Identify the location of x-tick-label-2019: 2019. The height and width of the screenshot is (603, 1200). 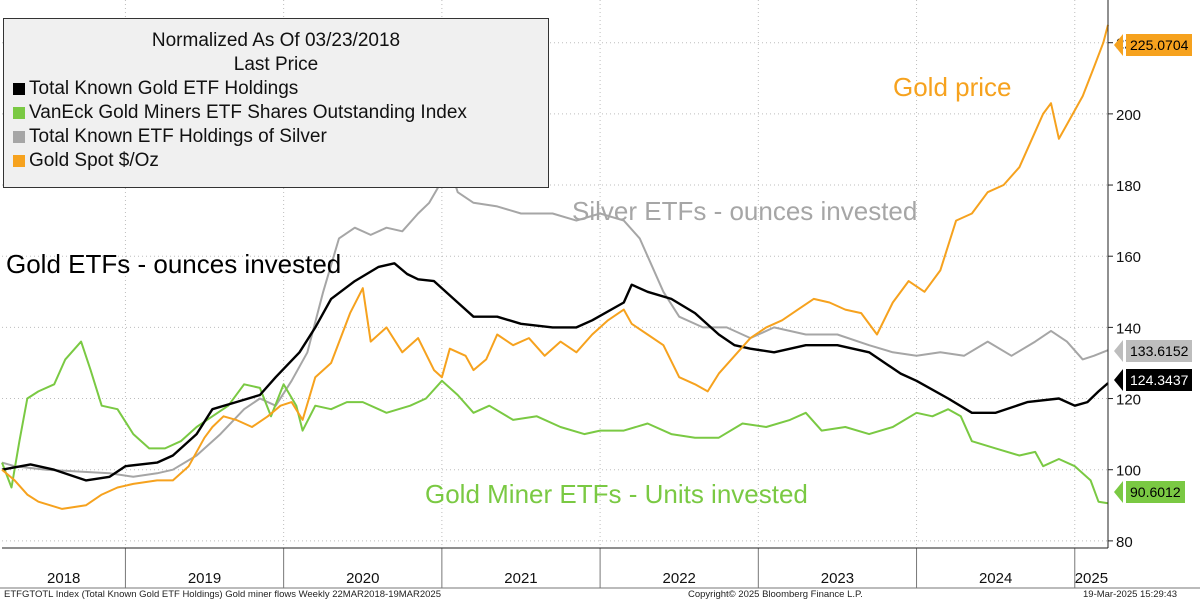
(204, 578).